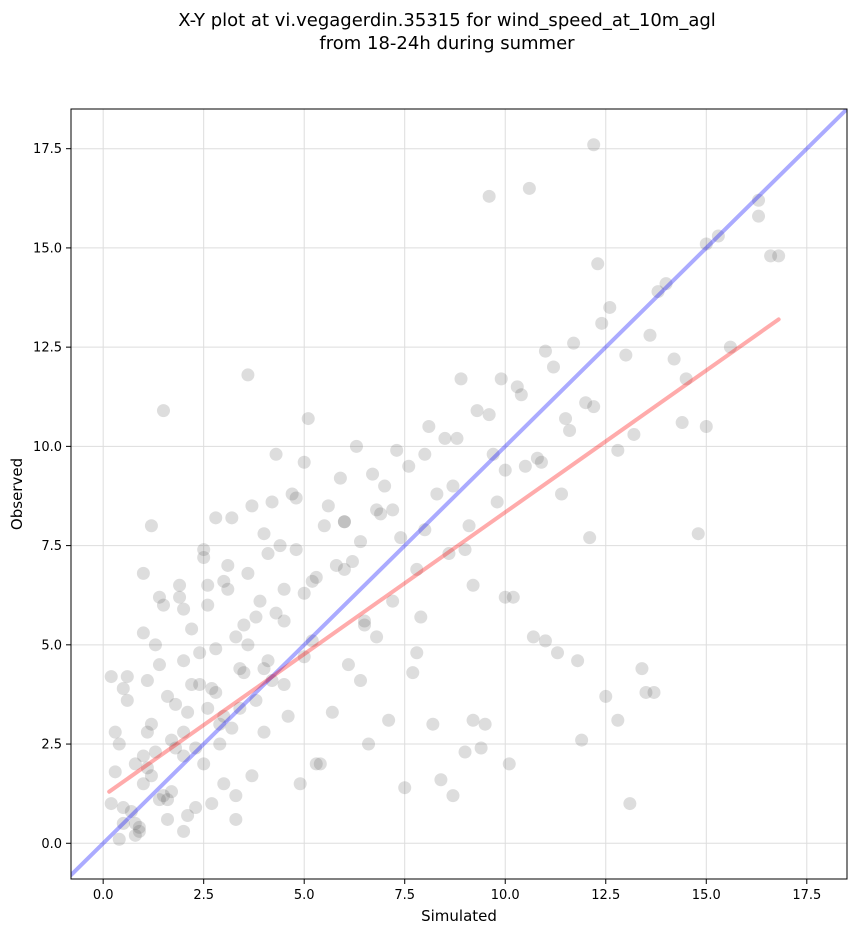  Describe the element at coordinates (505, 895) in the screenshot. I see `x-tick-label: 10.0` at that location.